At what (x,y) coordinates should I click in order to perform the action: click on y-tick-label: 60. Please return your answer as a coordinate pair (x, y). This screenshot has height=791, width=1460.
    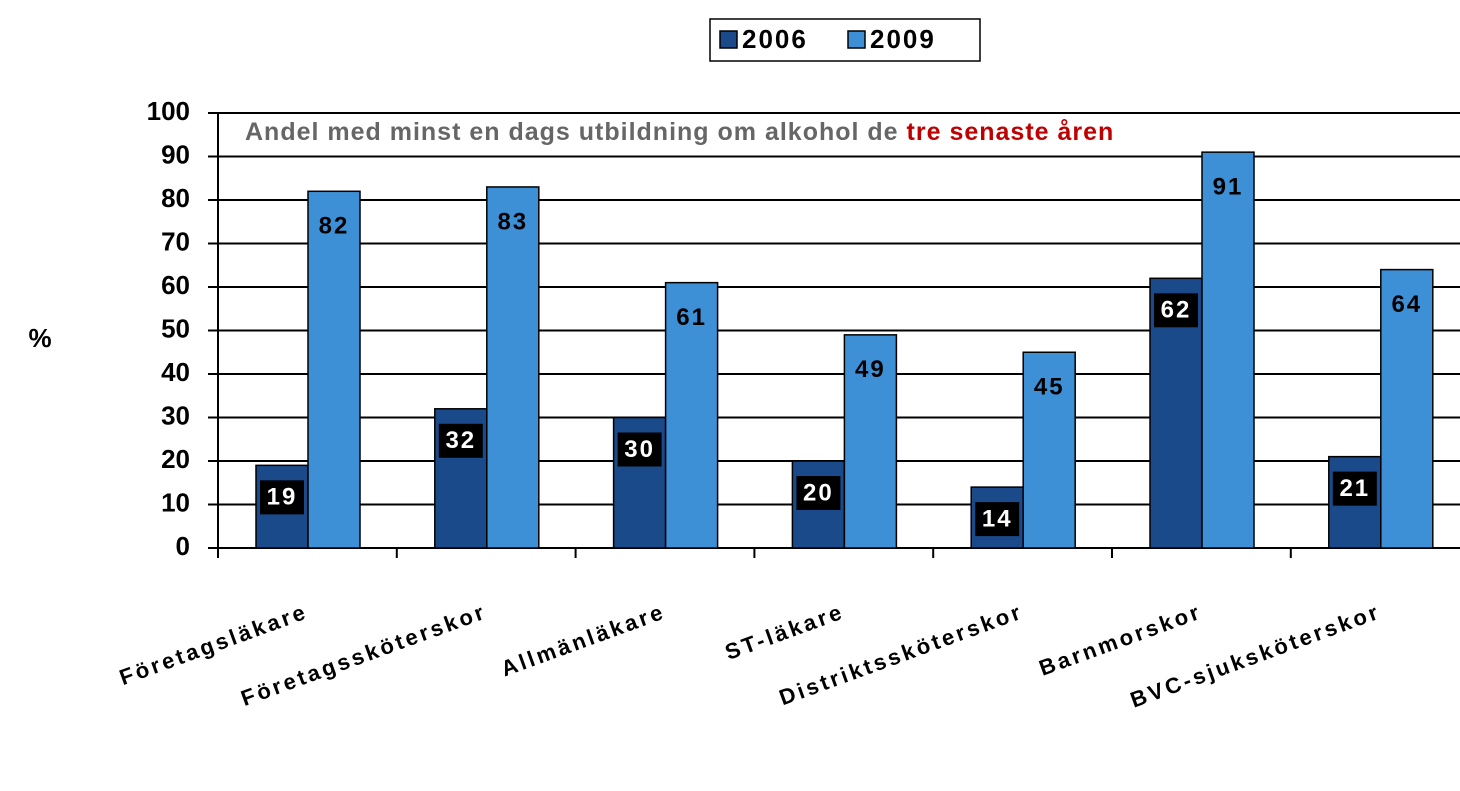
    Looking at the image, I should click on (175, 285).